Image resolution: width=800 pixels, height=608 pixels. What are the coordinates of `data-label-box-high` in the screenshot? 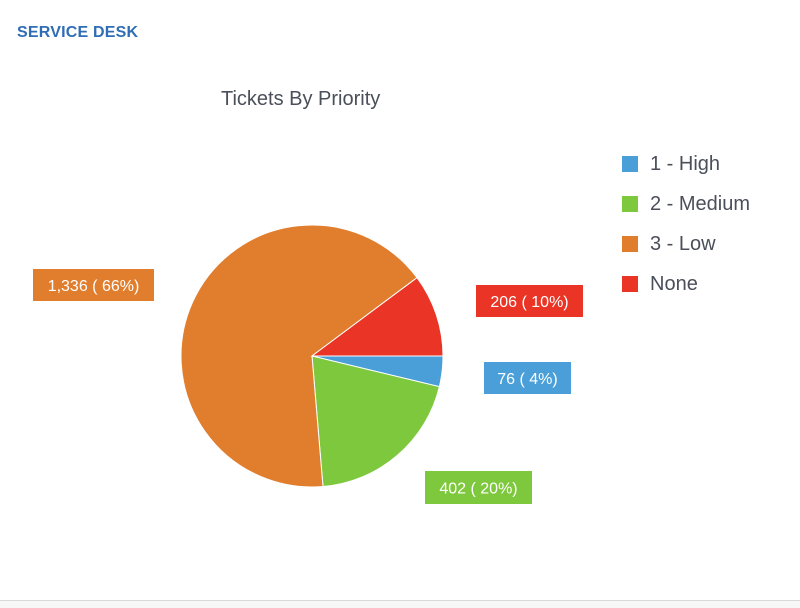 It's located at (527, 378).